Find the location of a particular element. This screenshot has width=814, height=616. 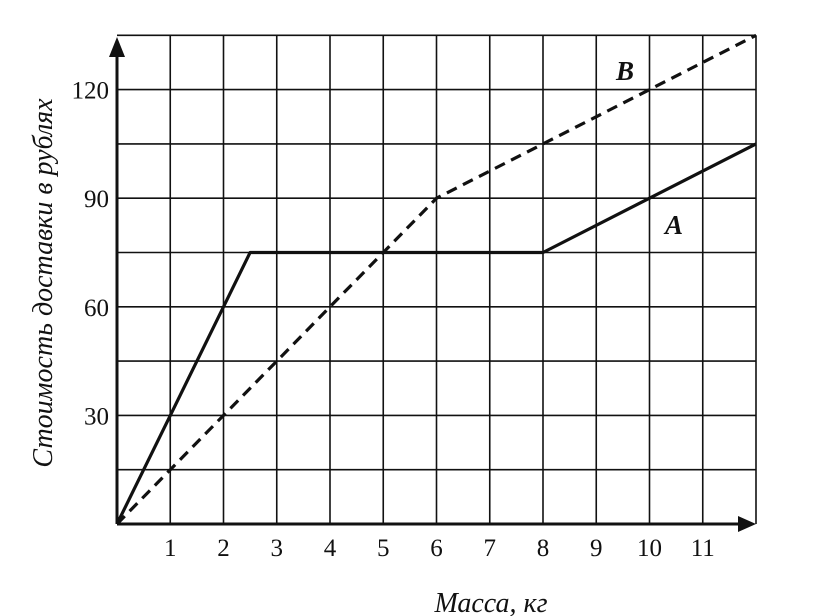

y-tick-label: 30 is located at coordinates (96, 416).